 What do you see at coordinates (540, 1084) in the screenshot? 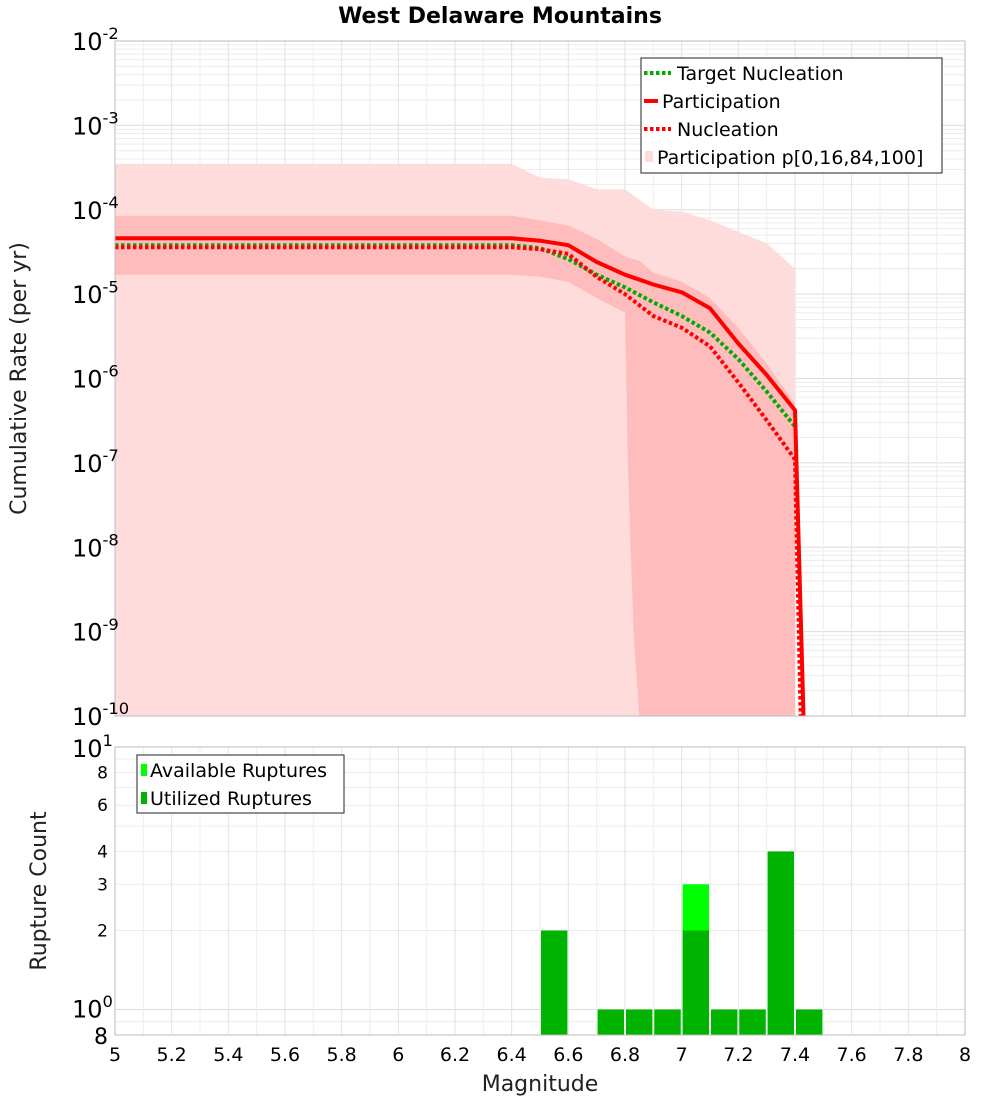
I see `bottom-xlabel: Magnitude` at bounding box center [540, 1084].